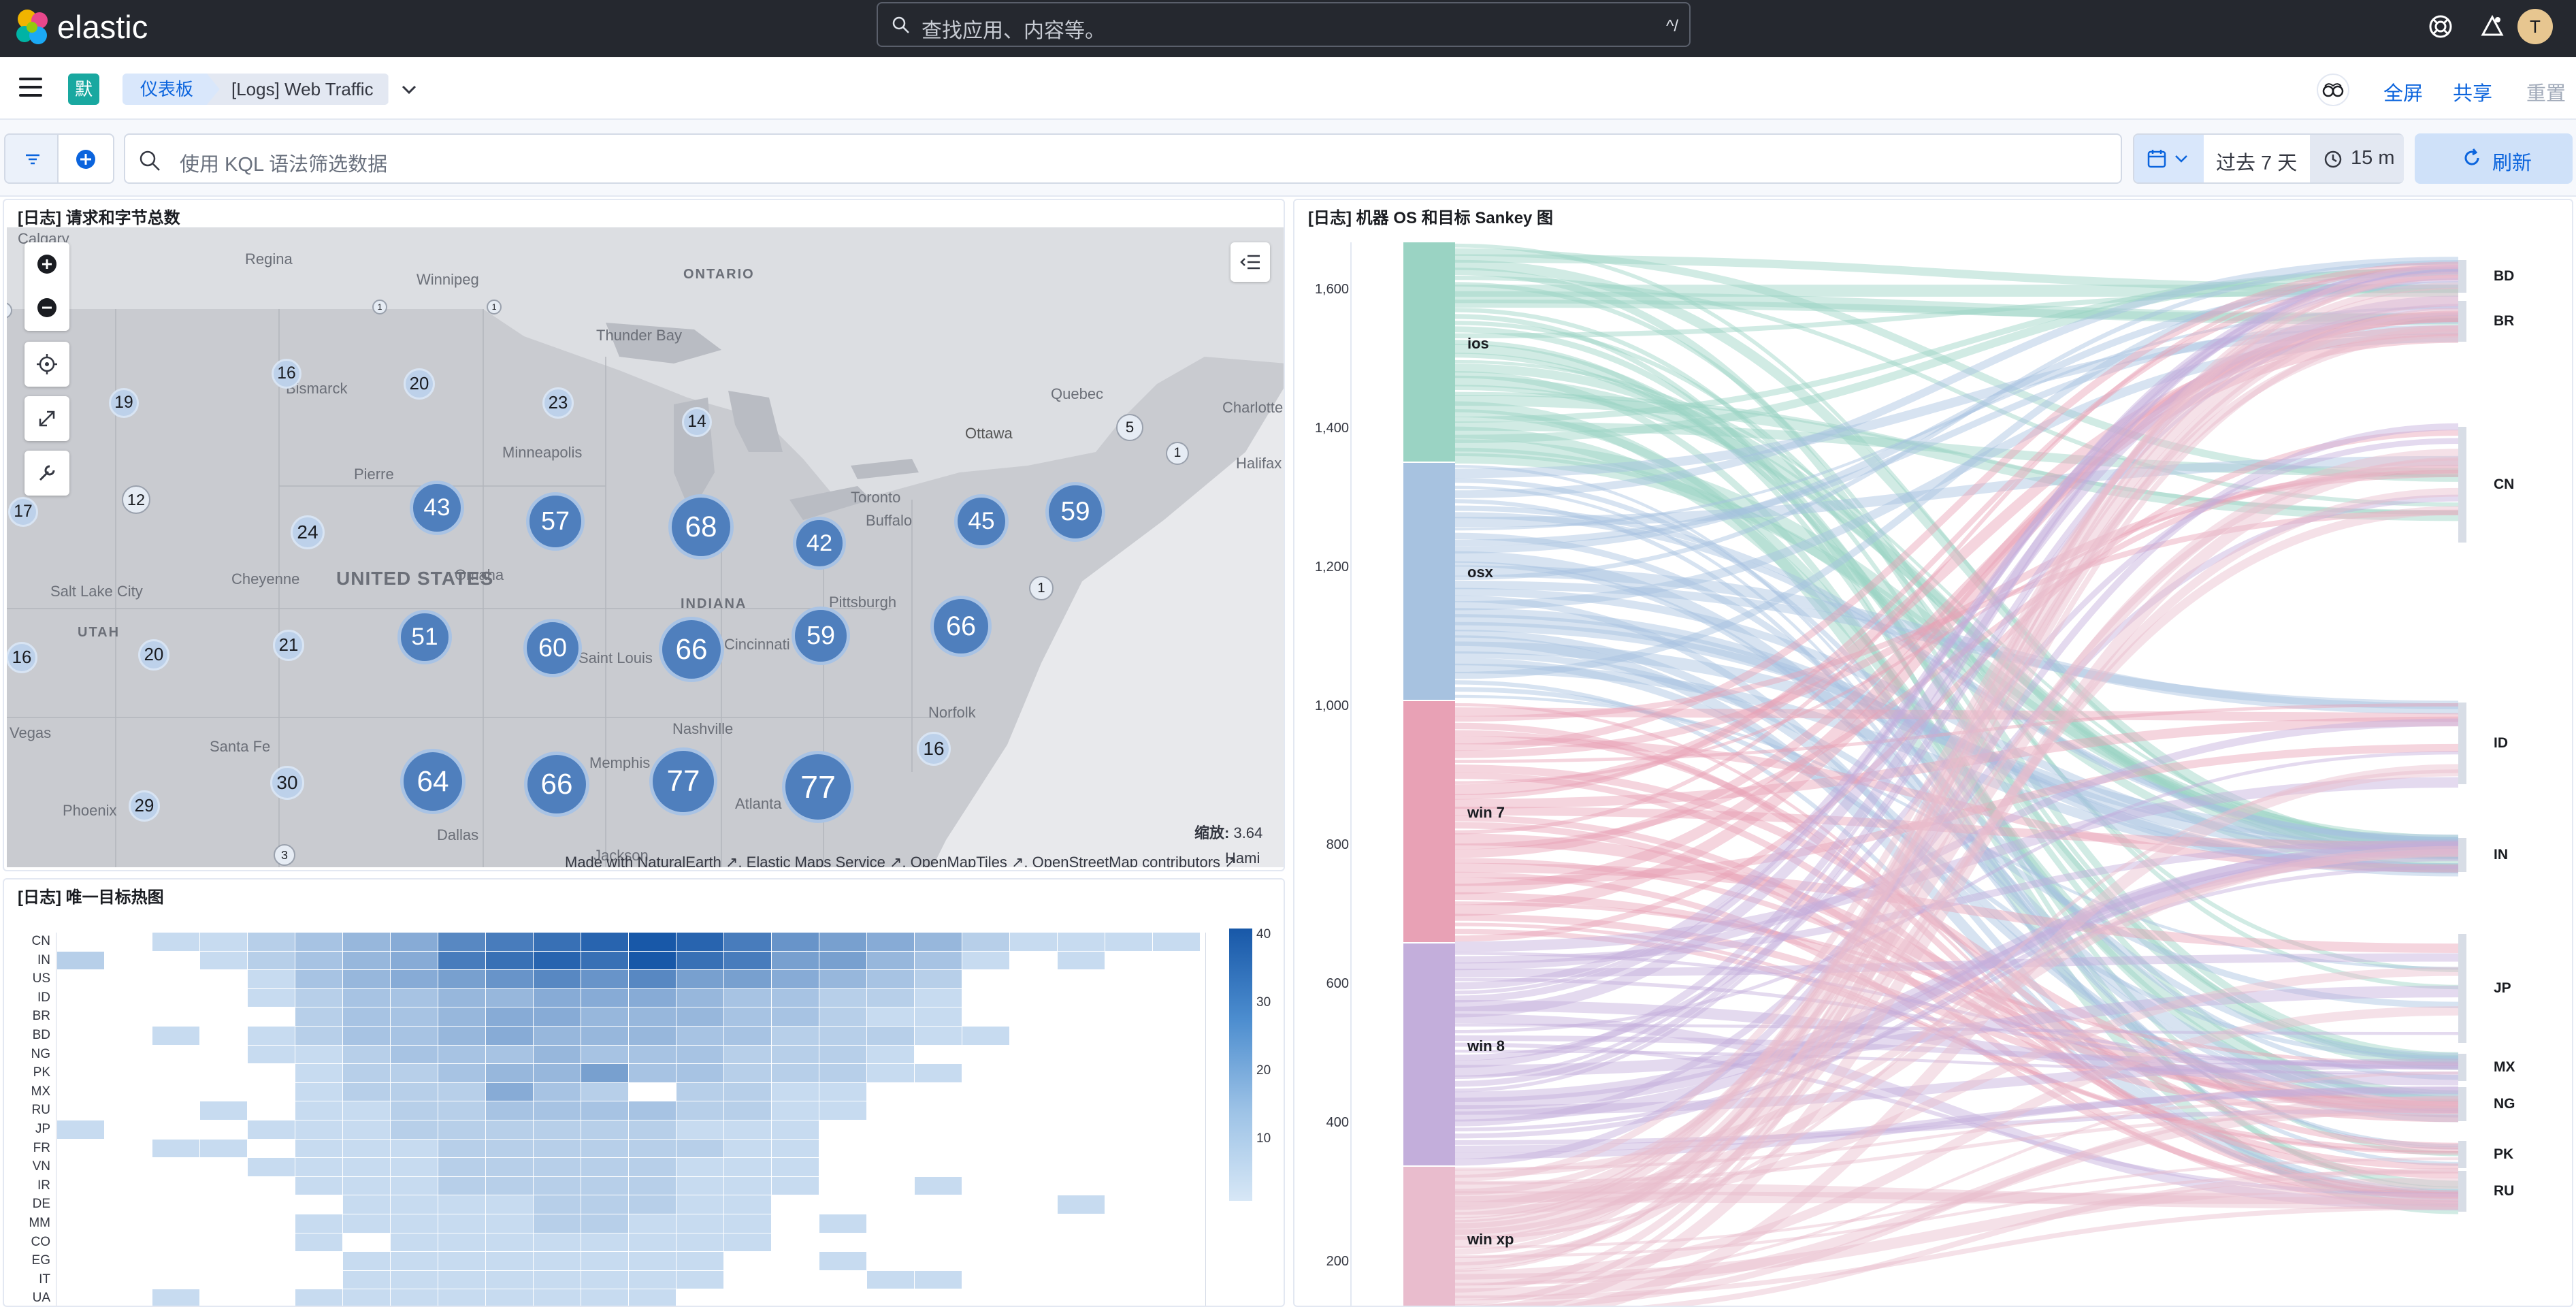  I want to click on map-cluster: 29, so click(144, 806).